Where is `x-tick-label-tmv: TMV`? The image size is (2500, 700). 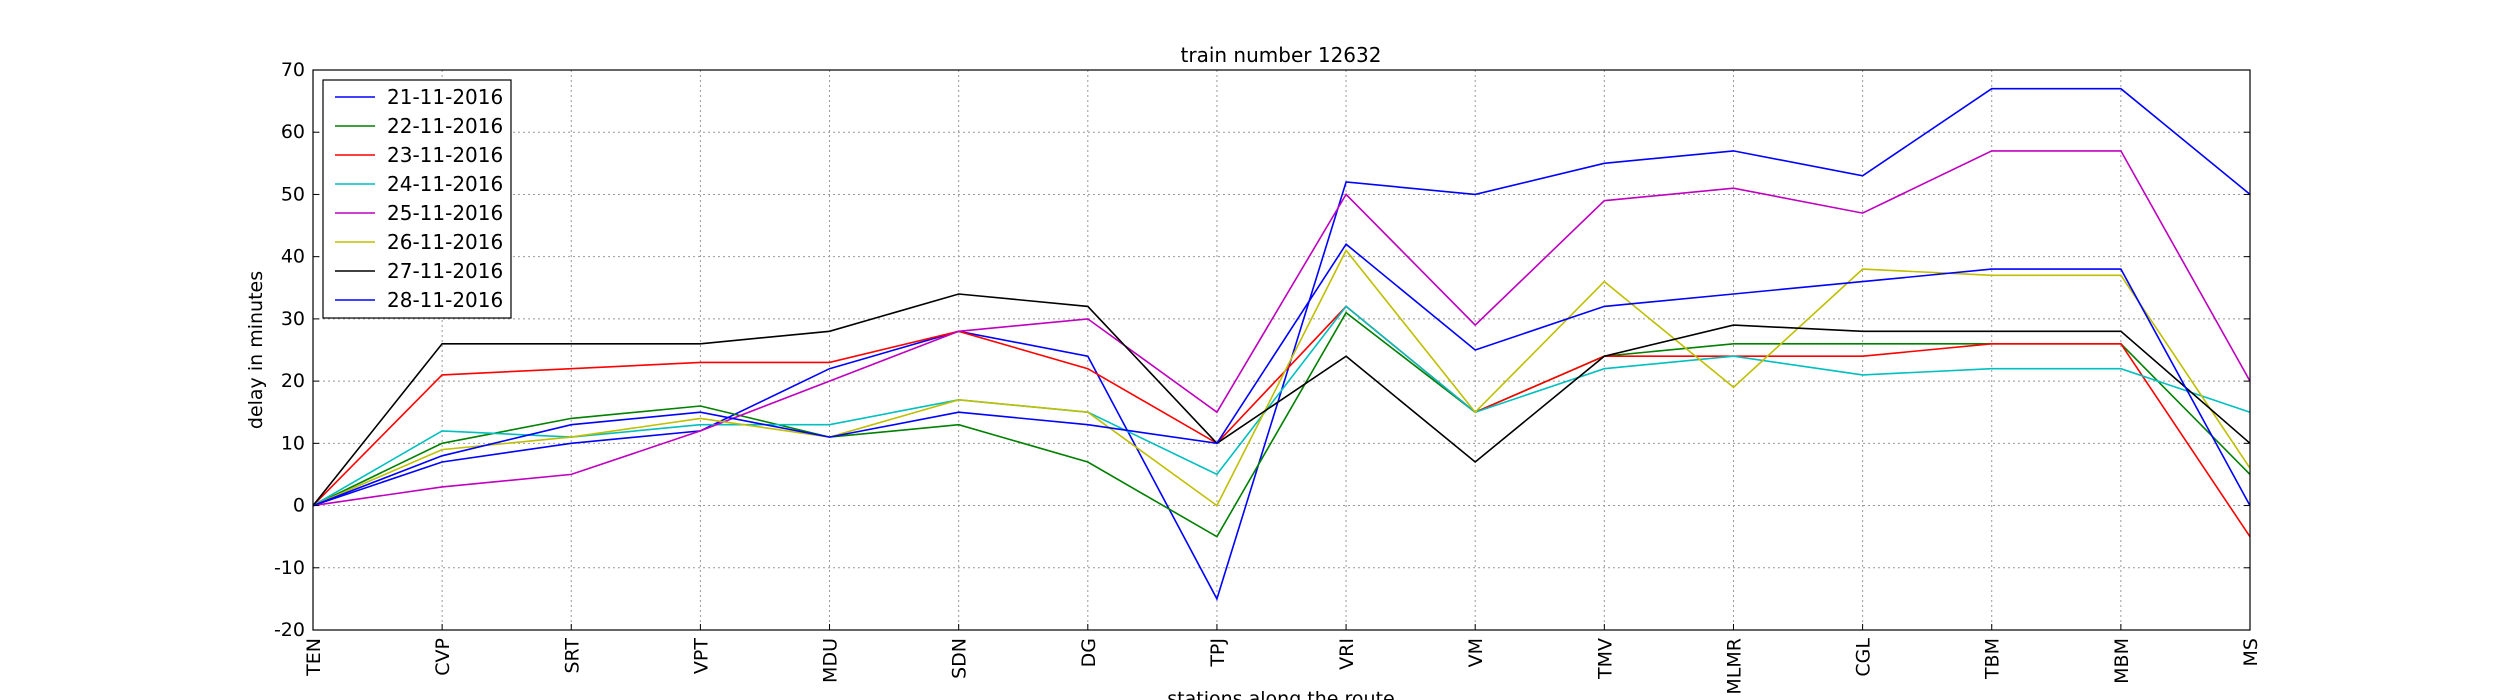
x-tick-label-tmv: TMV is located at coordinates (1605, 659).